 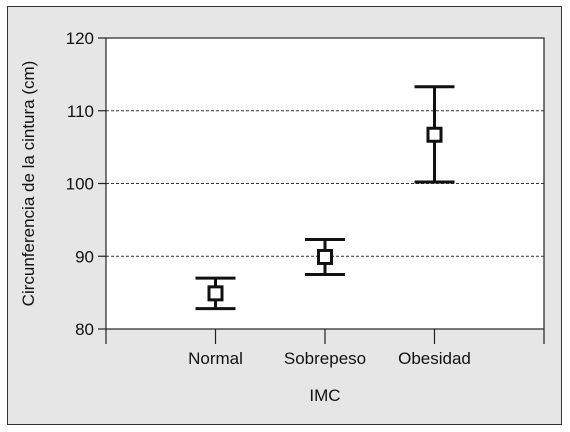 What do you see at coordinates (80, 184) in the screenshot?
I see `y-tick-label-100: 100` at bounding box center [80, 184].